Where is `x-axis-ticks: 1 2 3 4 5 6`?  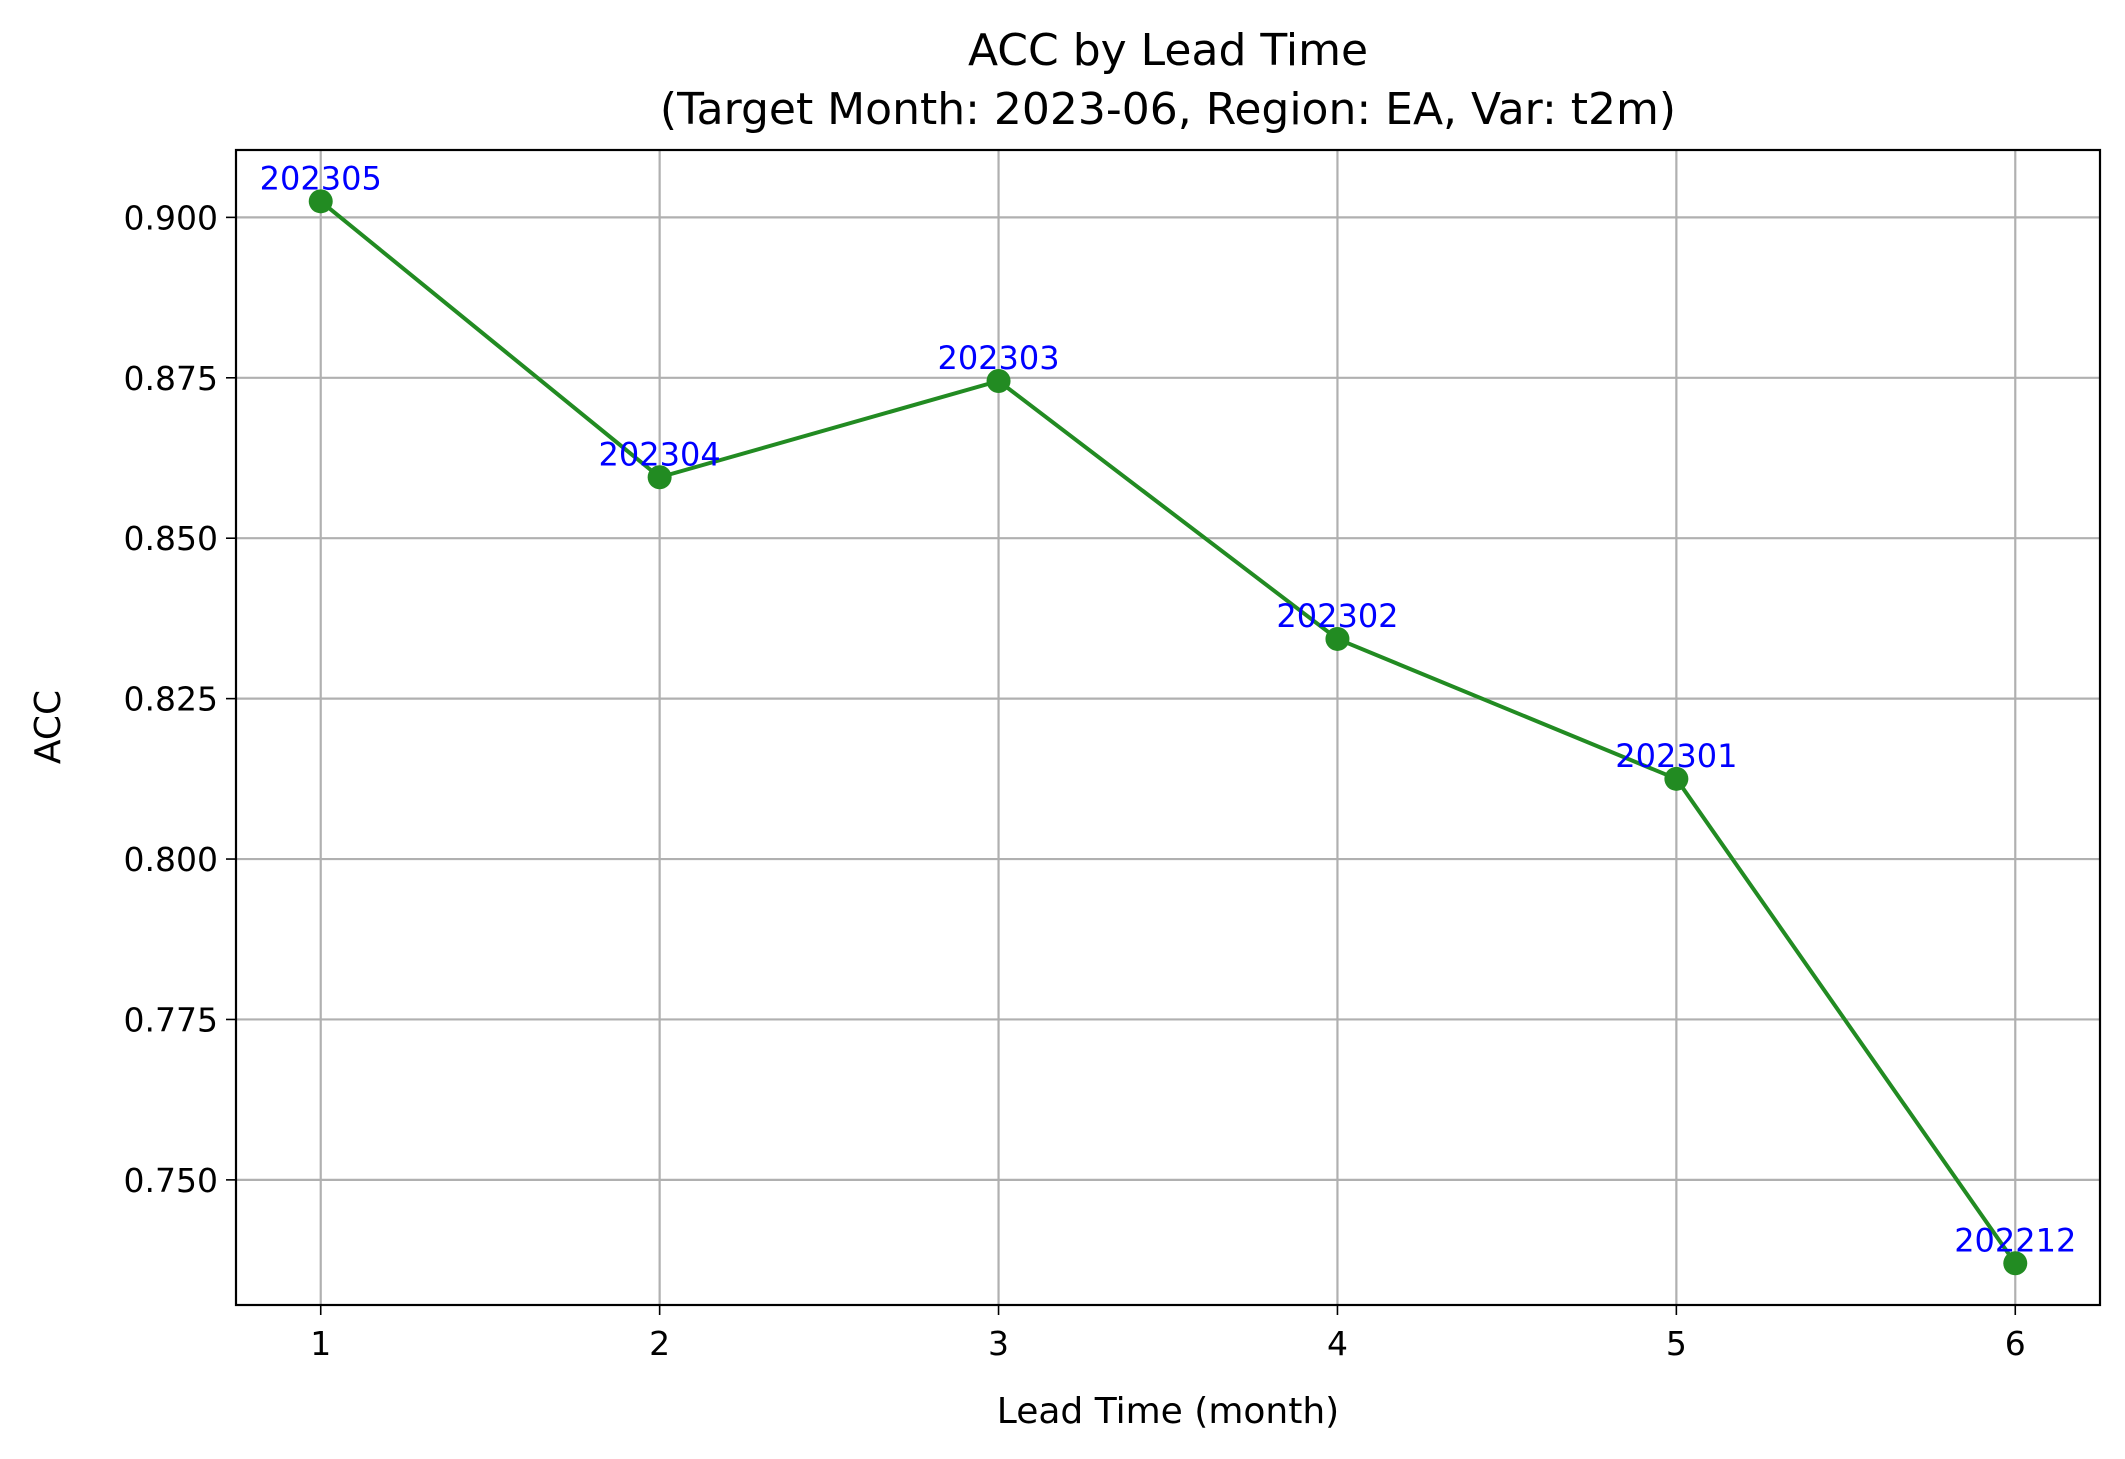 x-axis-ticks: 1 2 3 4 5 6 is located at coordinates (1168, 1334).